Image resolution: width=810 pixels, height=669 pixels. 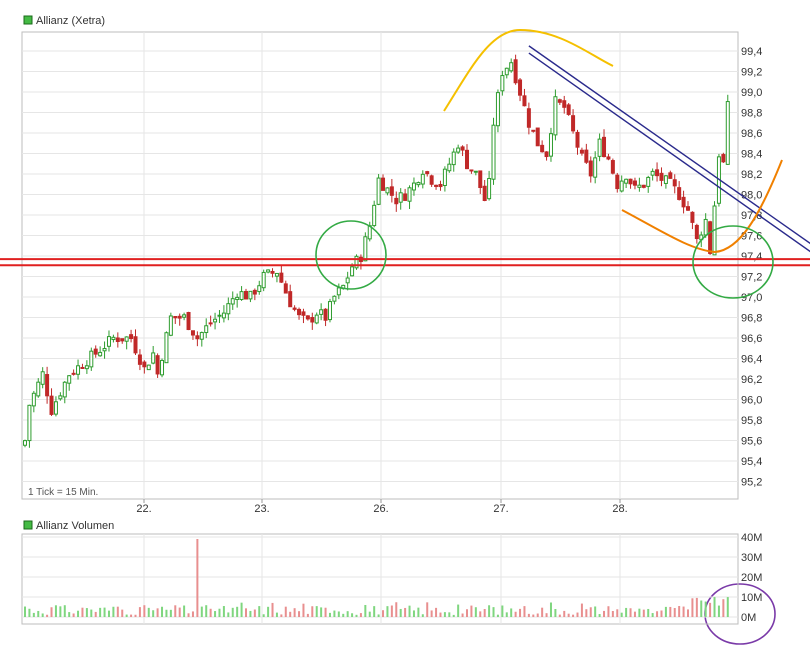 I want to click on price-tick-label: 98,8, so click(x=751, y=114).